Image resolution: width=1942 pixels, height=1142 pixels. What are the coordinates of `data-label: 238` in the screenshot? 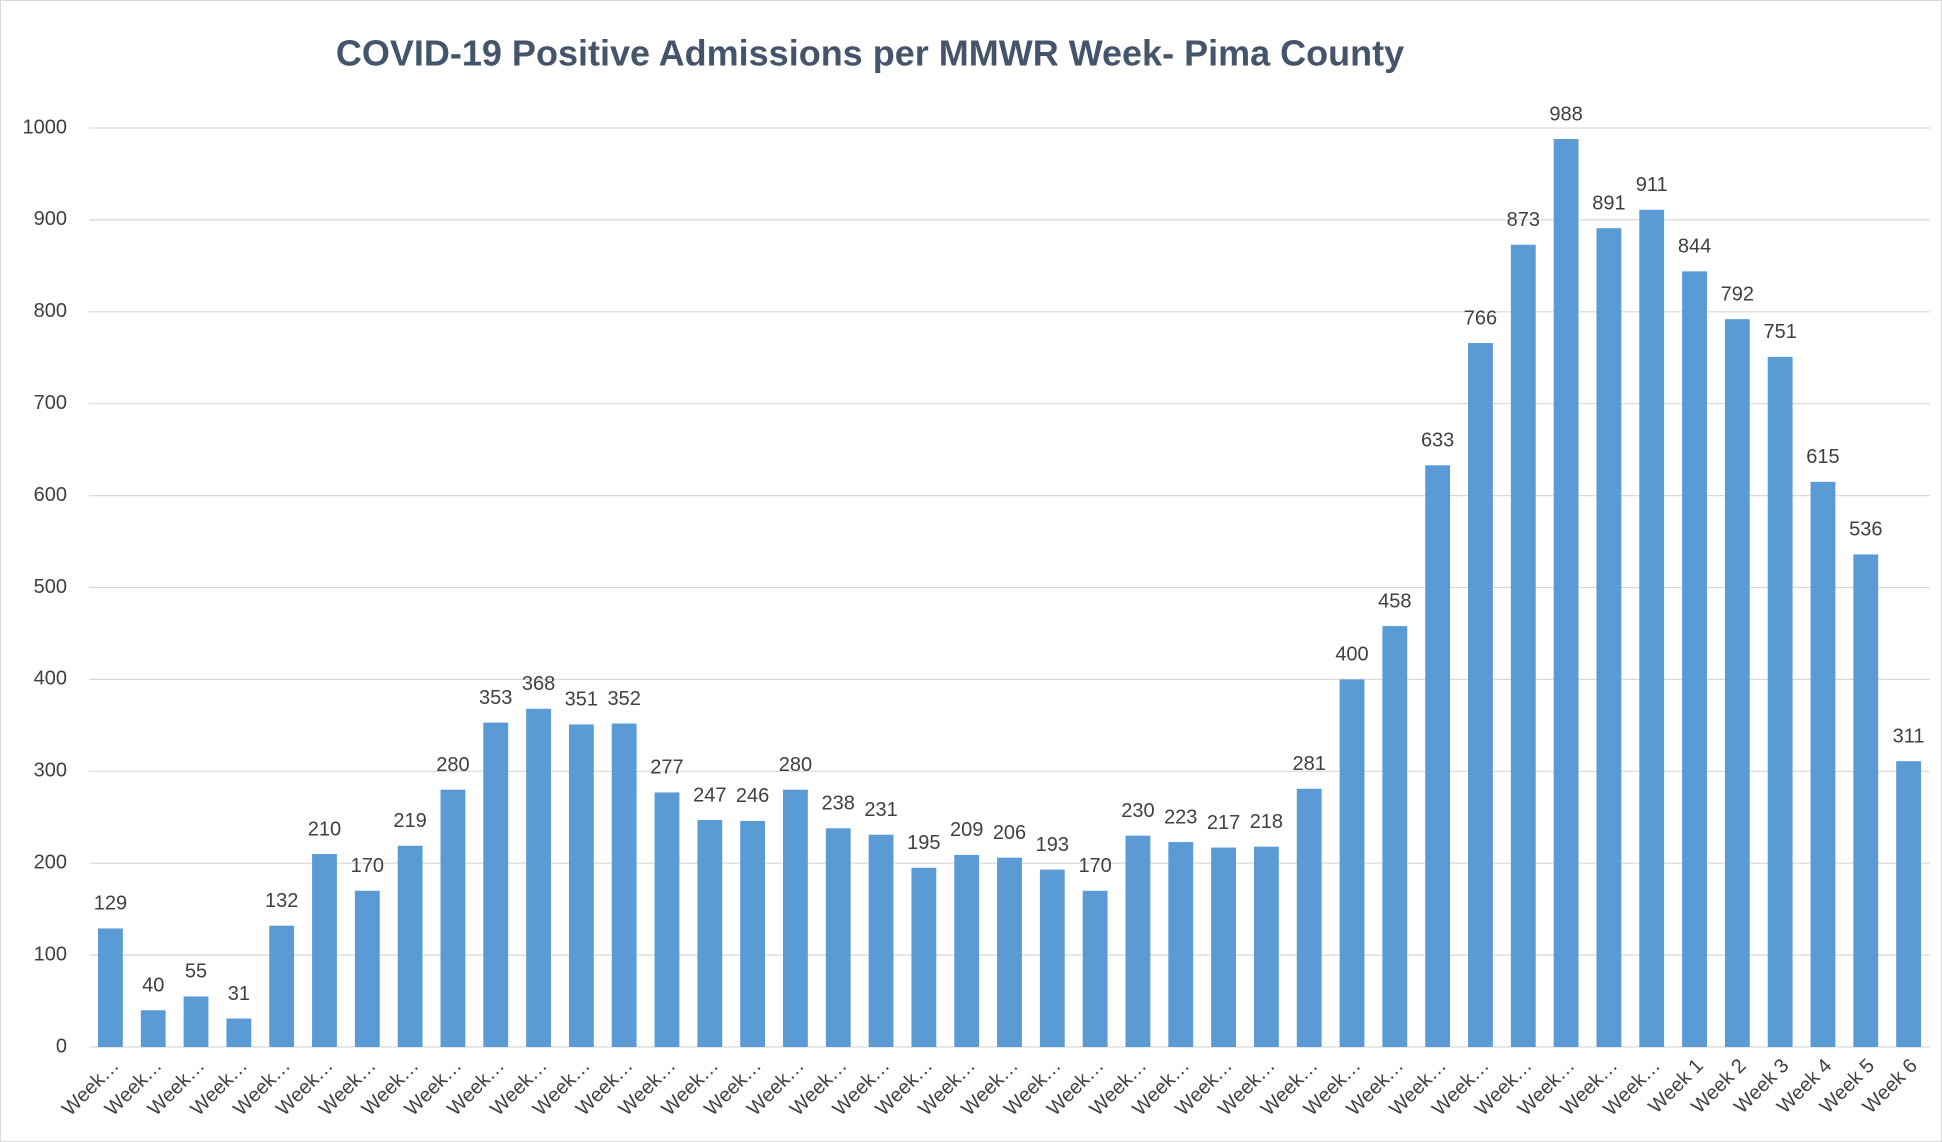 It's located at (838, 804).